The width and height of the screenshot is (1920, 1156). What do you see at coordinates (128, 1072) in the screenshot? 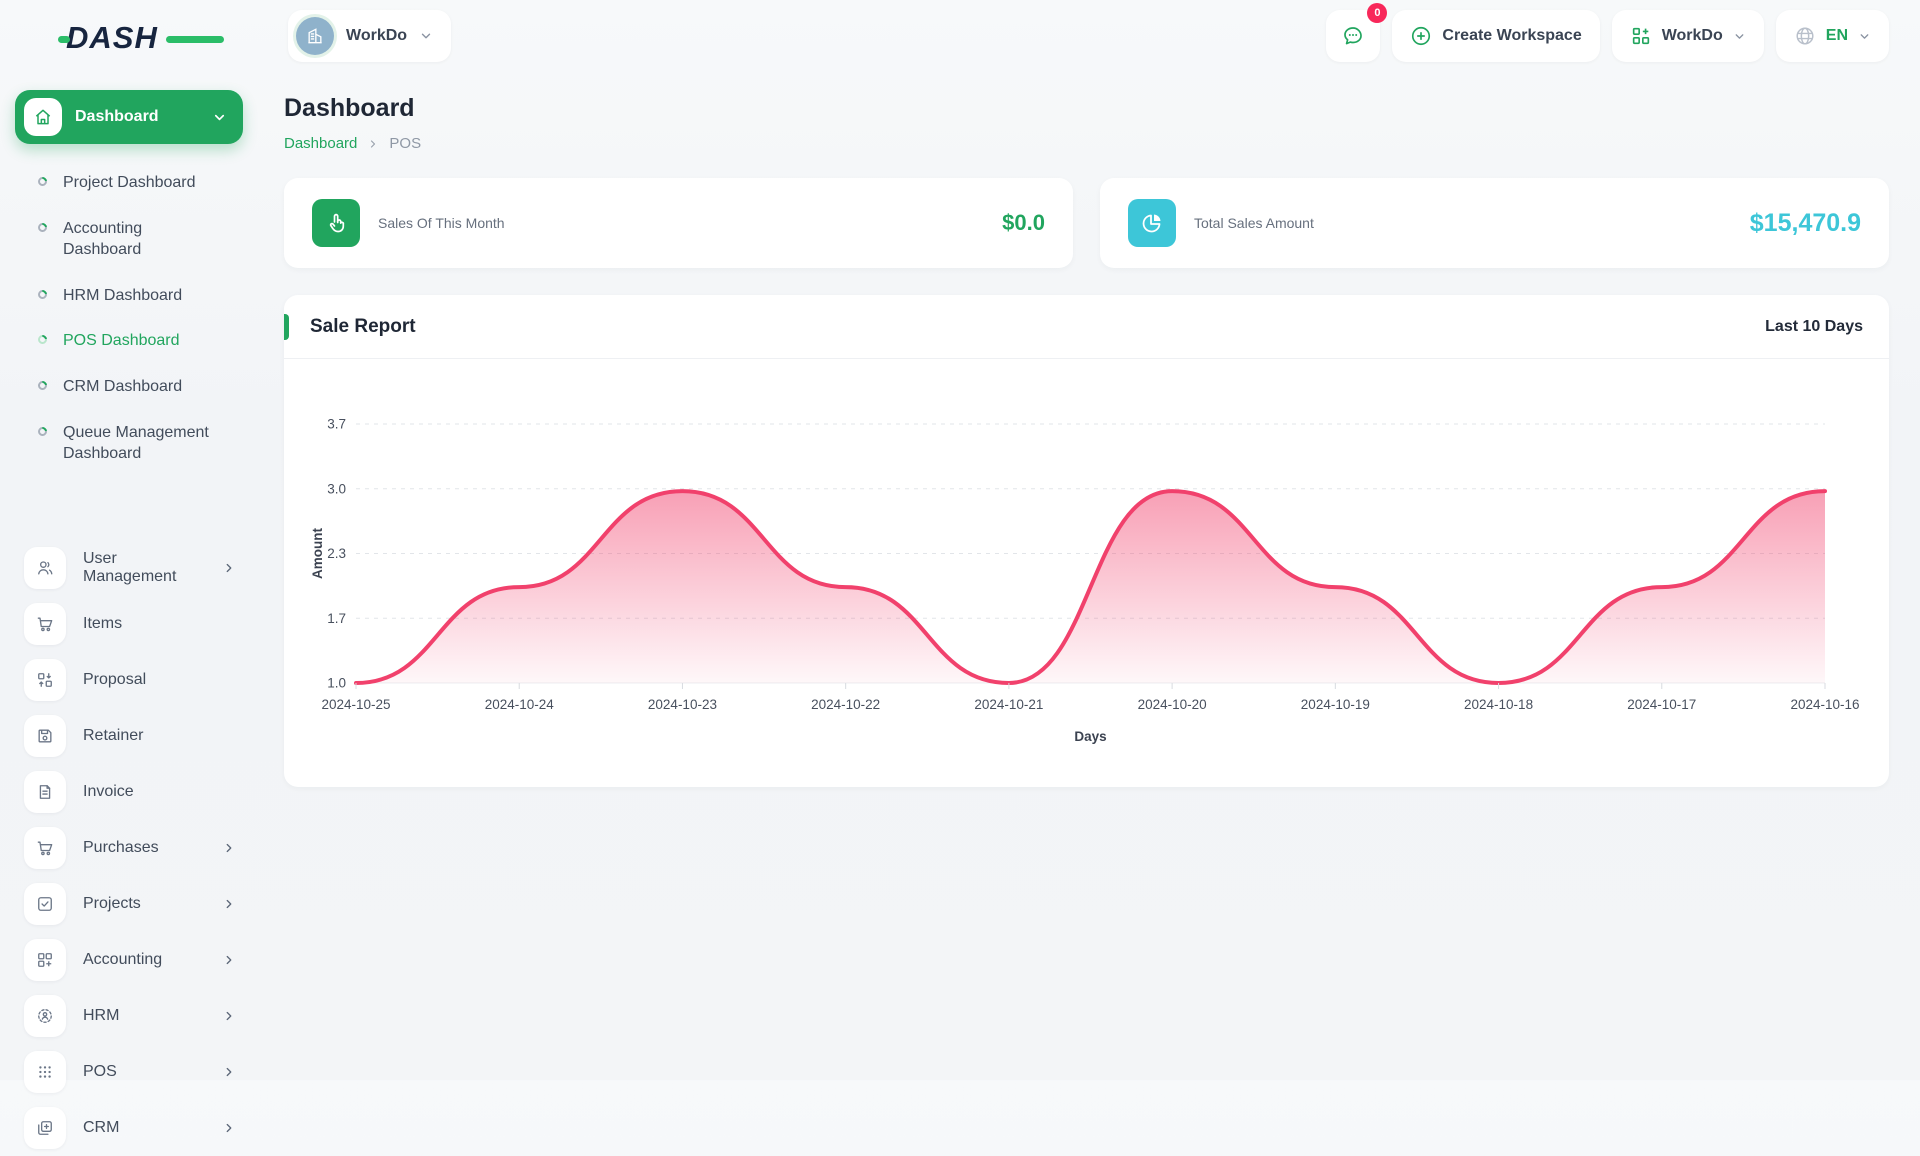
I see `sidebar-item-pos: POS` at bounding box center [128, 1072].